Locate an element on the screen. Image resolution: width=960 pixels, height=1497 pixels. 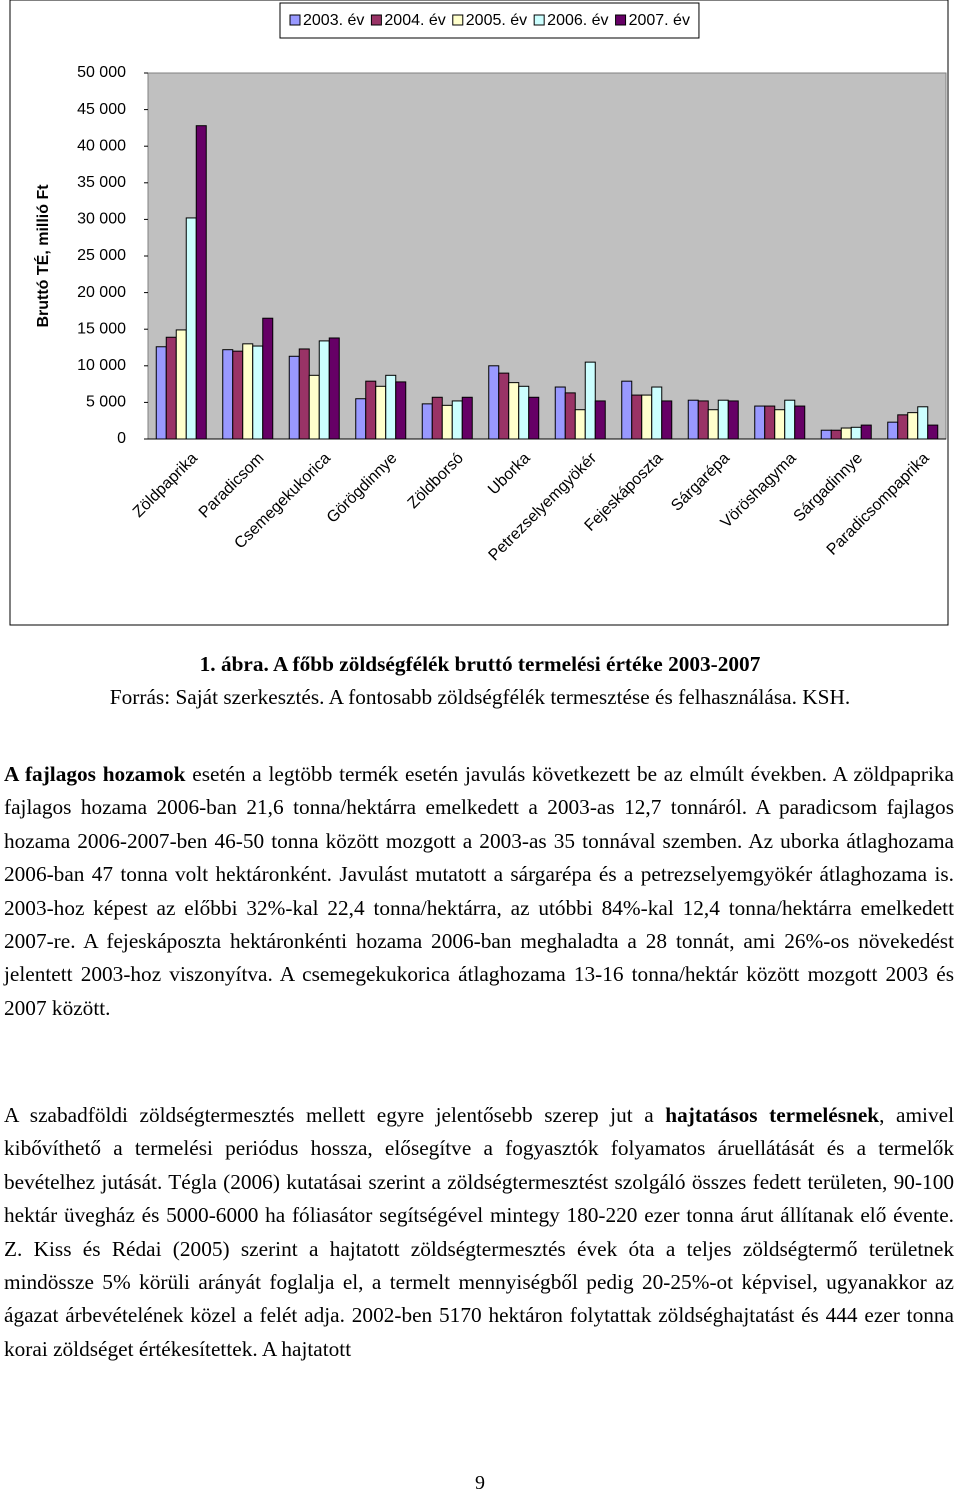
bold-text: A fajlagos hozamok is located at coordinates (95, 774).